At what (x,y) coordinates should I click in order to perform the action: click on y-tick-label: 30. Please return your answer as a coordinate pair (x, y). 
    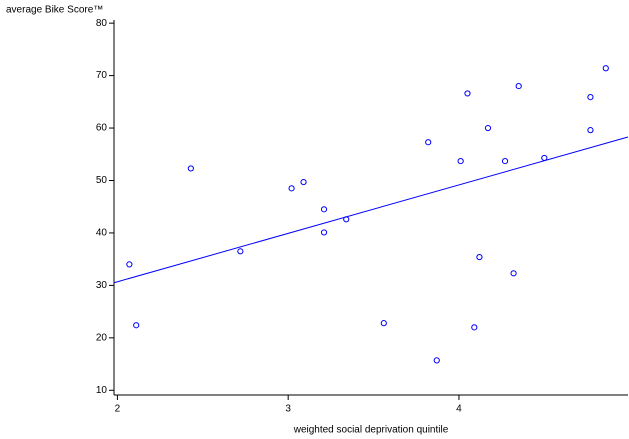
    Looking at the image, I should click on (102, 285).